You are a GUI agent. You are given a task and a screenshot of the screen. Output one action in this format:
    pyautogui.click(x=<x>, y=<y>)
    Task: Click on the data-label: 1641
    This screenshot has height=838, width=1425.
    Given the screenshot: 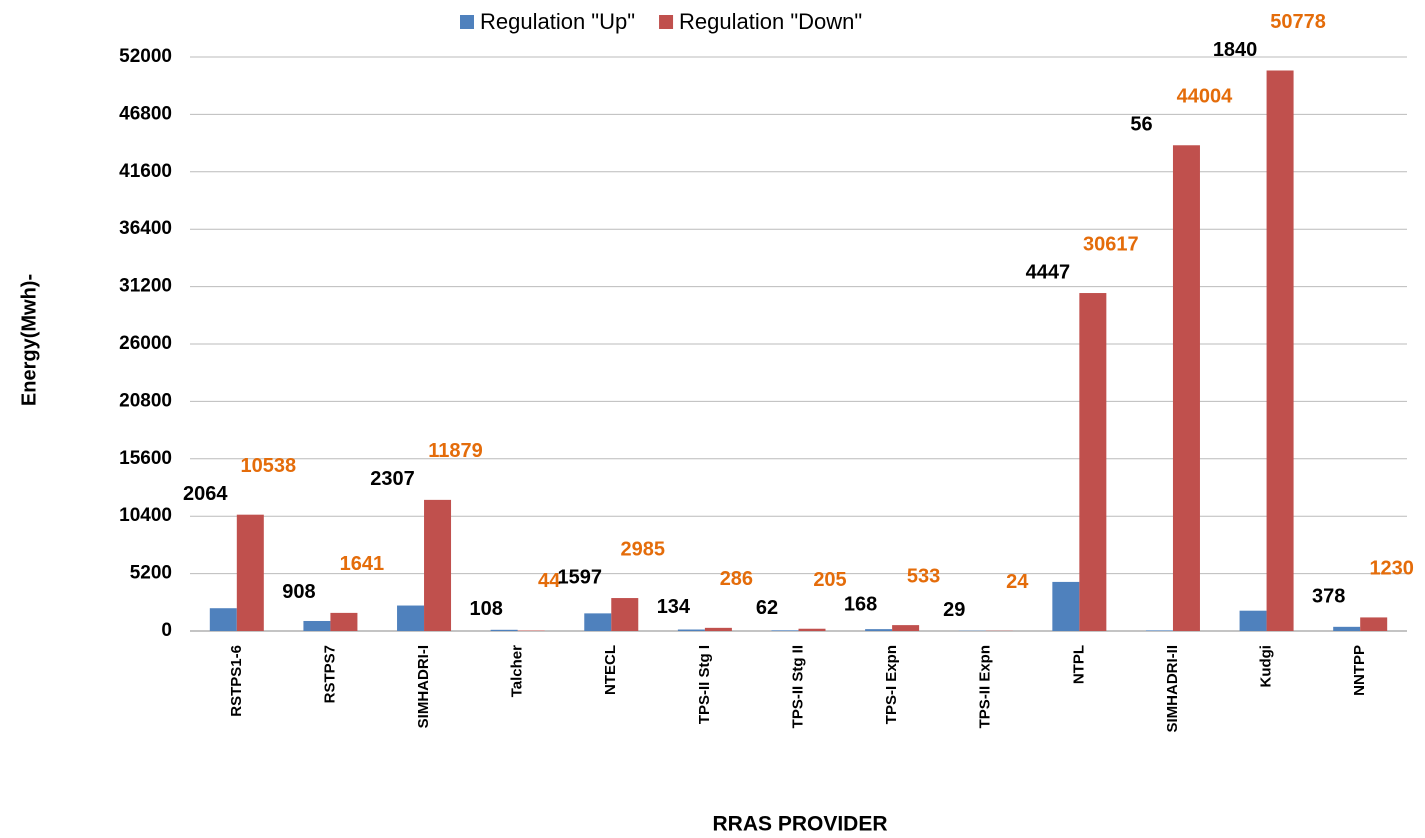 What is the action you would take?
    pyautogui.click(x=362, y=564)
    